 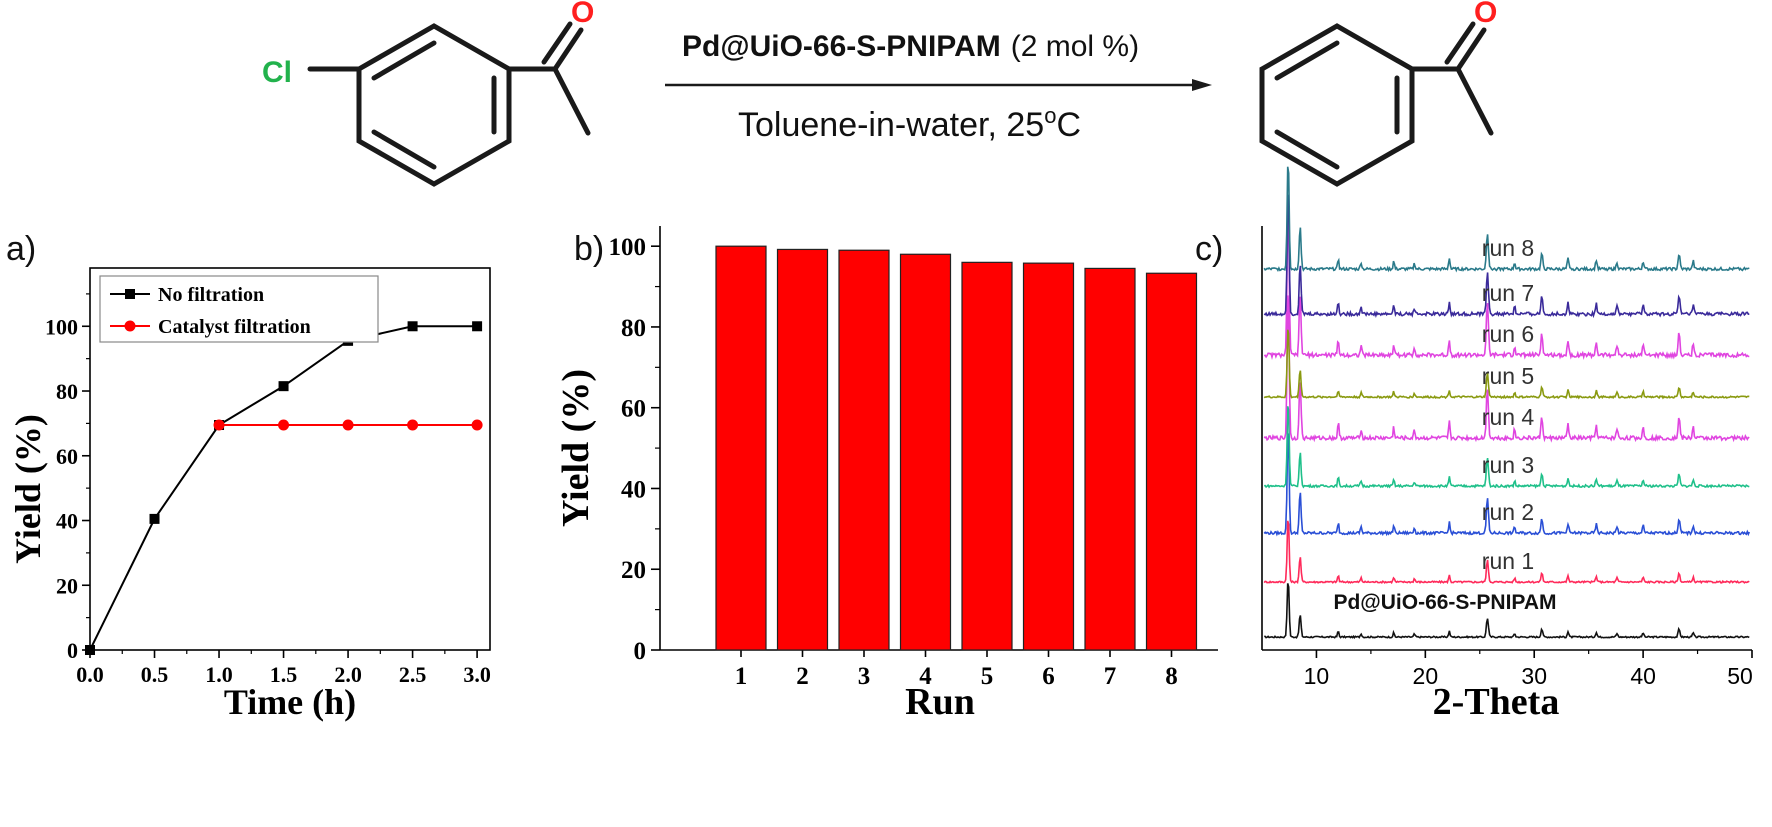 What do you see at coordinates (284, 674) in the screenshot?
I see `chart-a-x-tick-label: 1.5` at bounding box center [284, 674].